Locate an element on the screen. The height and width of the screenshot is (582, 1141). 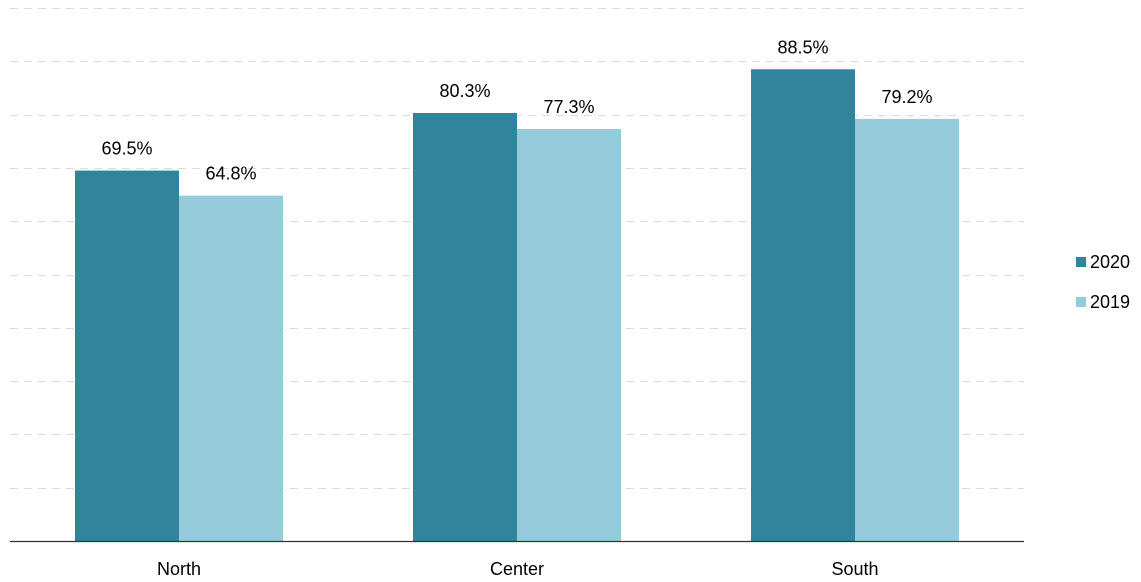
legend-swatch-2019 is located at coordinates (1081, 302).